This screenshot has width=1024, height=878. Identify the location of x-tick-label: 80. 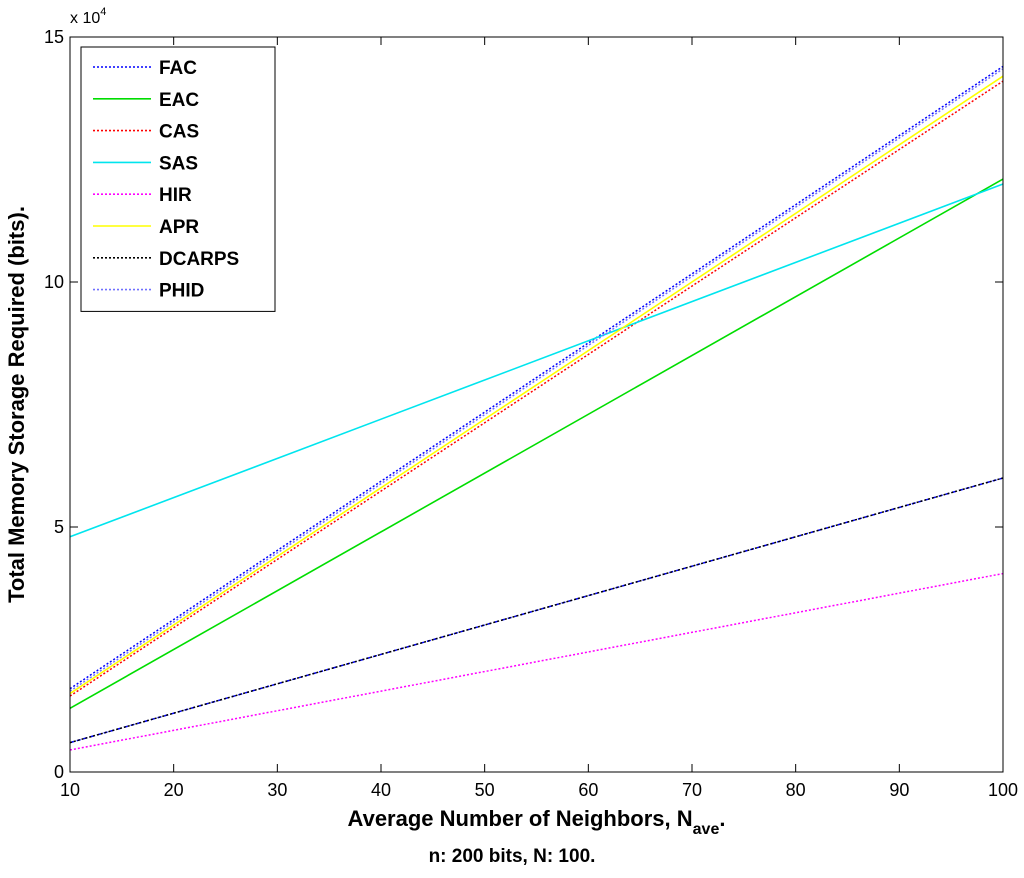
(796, 790).